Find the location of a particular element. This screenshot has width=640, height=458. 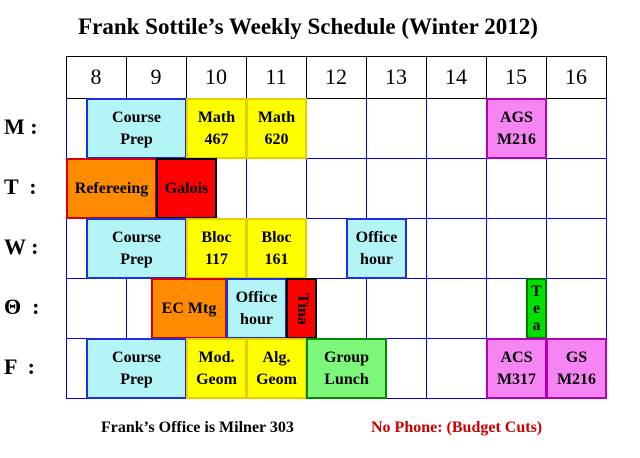

schedule-block: ACS M317 is located at coordinates (516, 368).